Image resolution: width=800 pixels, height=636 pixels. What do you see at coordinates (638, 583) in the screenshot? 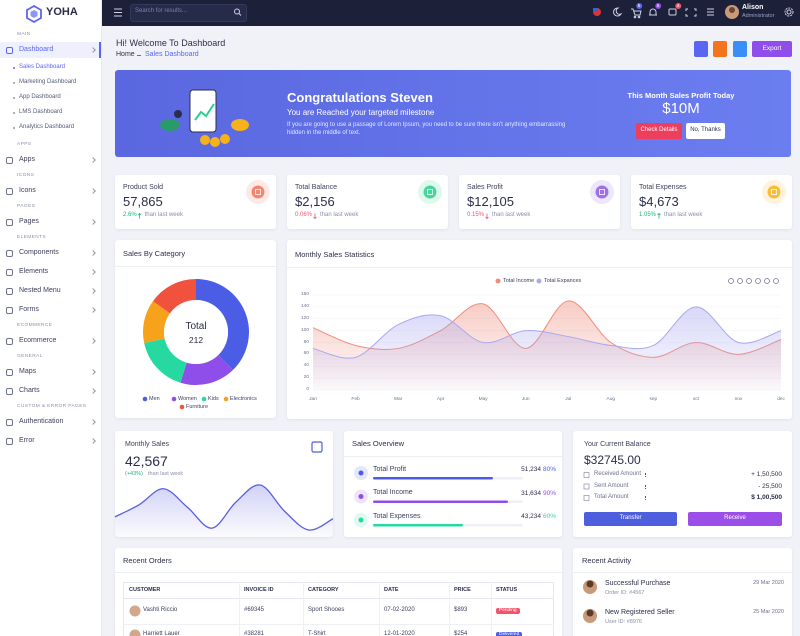
I see `activity-title: Successful Purchase` at bounding box center [638, 583].